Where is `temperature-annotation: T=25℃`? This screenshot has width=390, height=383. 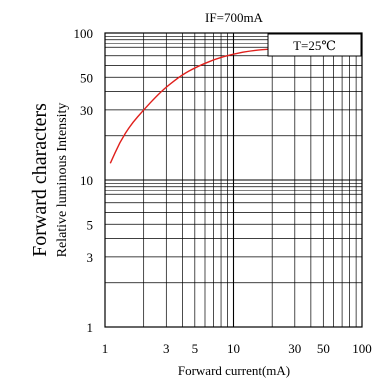 temperature-annotation: T=25℃ is located at coordinates (314, 45).